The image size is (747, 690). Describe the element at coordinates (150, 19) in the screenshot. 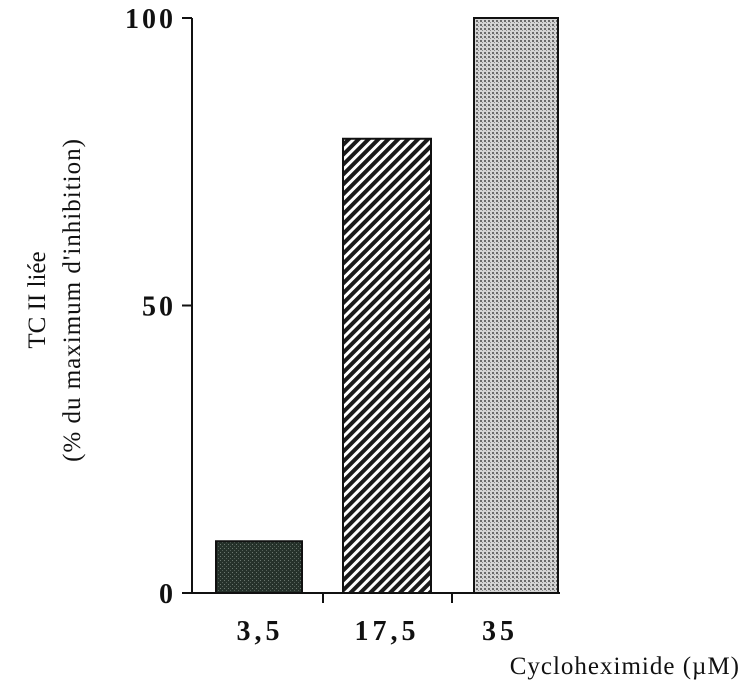

I see `y-tick-label-100: 100` at that location.